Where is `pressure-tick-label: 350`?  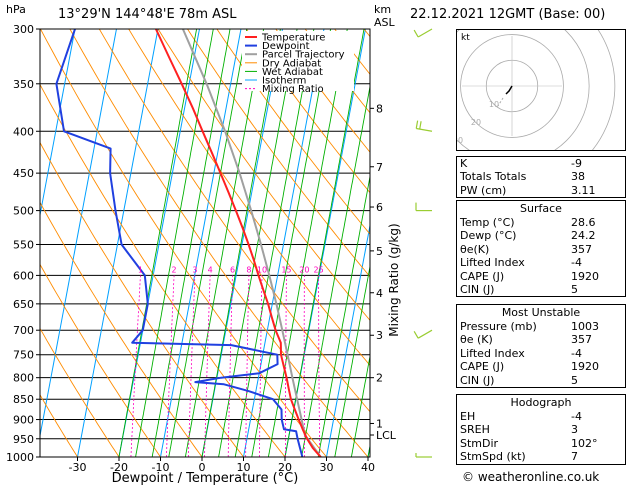 pressure-tick-label: 350 is located at coordinates (23, 84).